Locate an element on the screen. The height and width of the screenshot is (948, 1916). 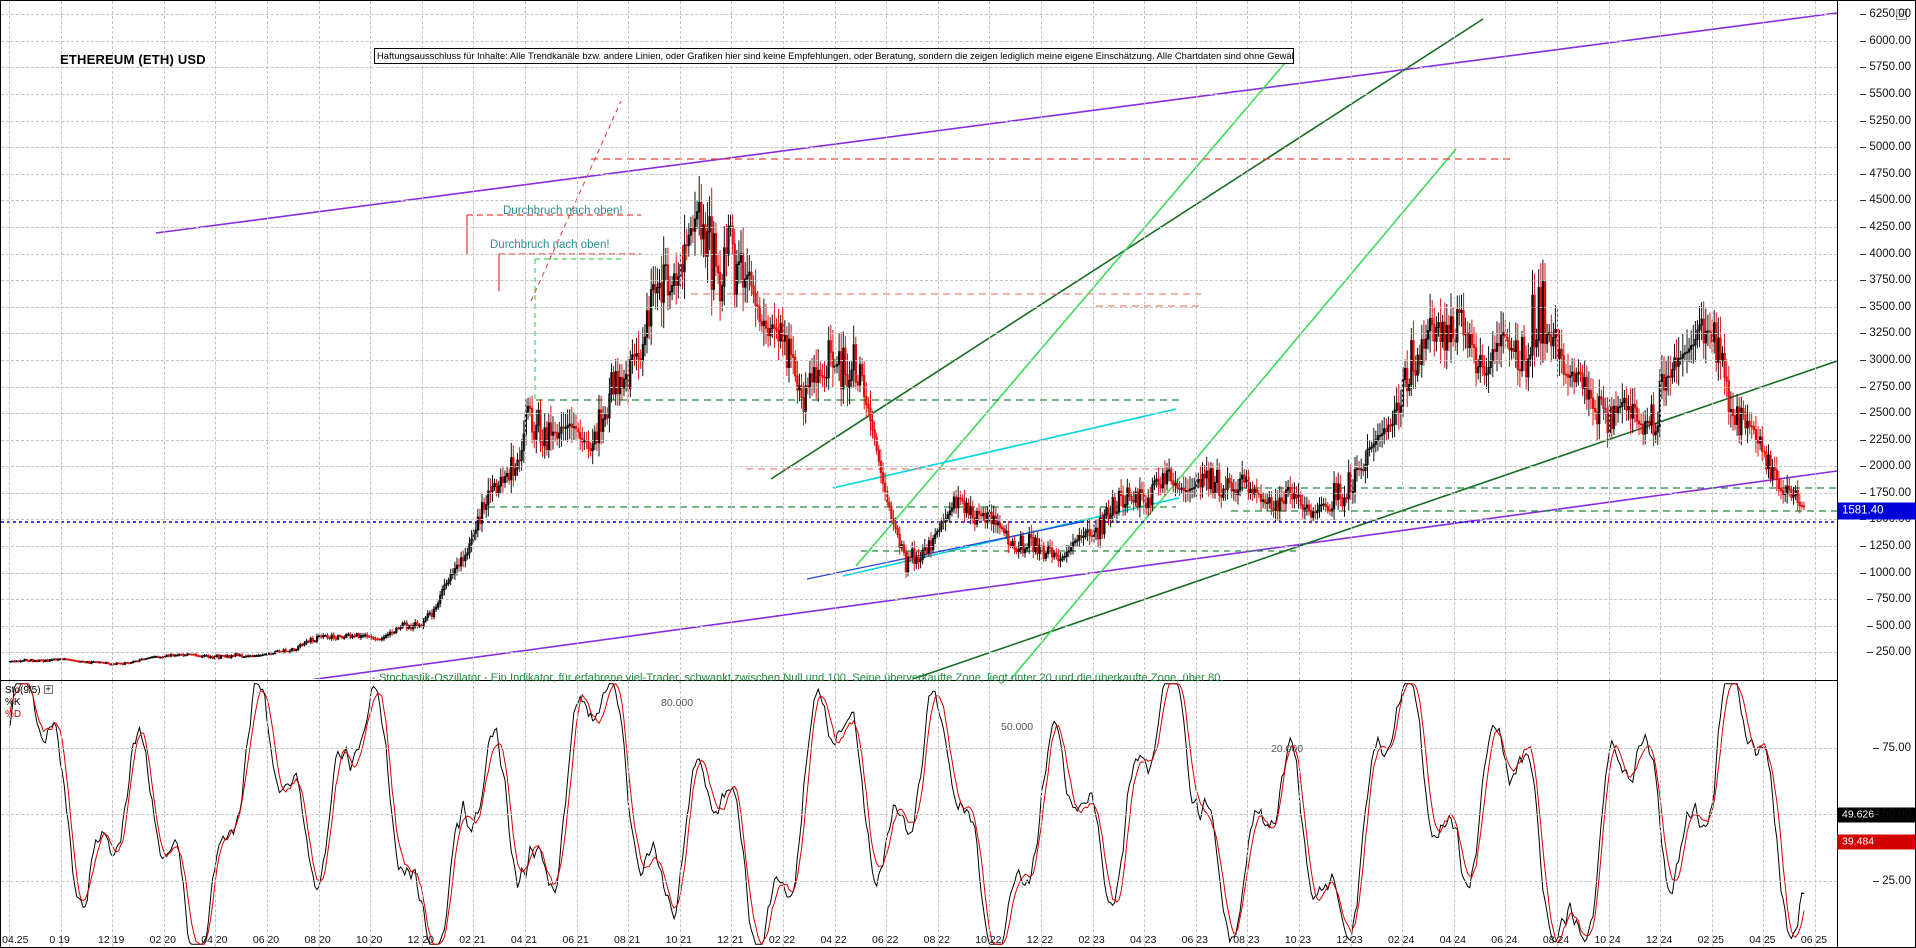
x-axis-tick: 04 20 is located at coordinates (214, 940).